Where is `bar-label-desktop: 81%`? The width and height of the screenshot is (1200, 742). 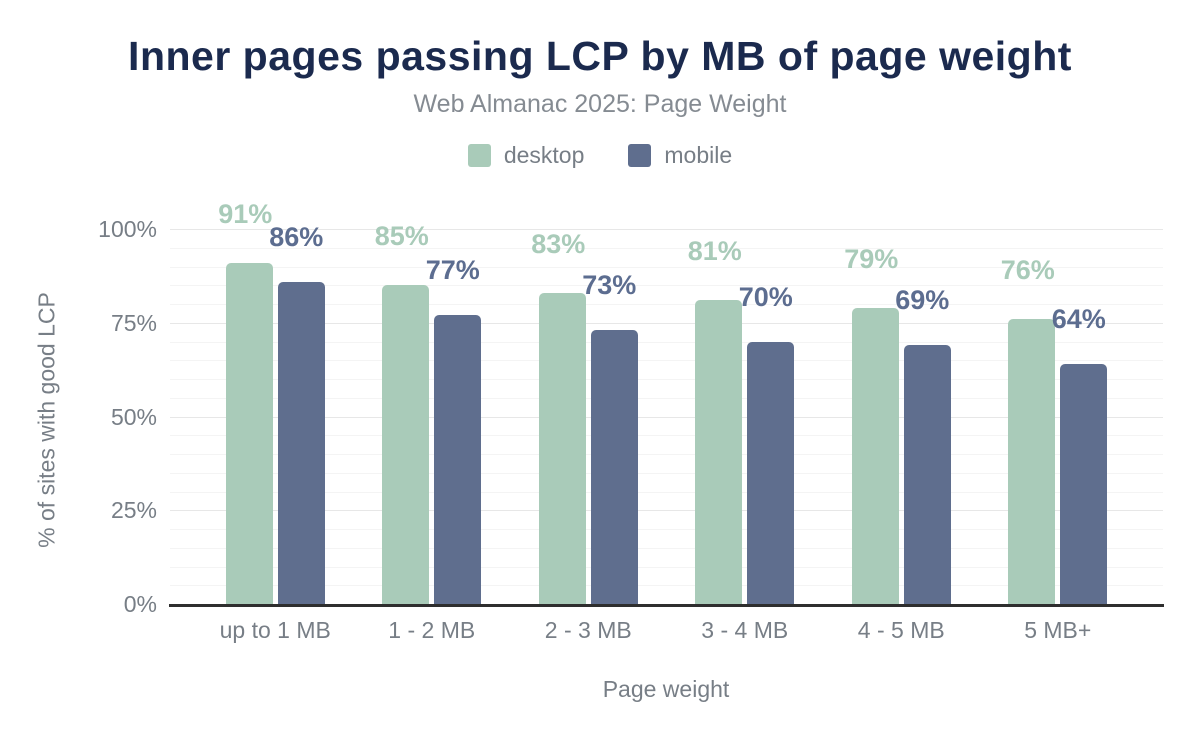
bar-label-desktop: 81% is located at coordinates (714, 251).